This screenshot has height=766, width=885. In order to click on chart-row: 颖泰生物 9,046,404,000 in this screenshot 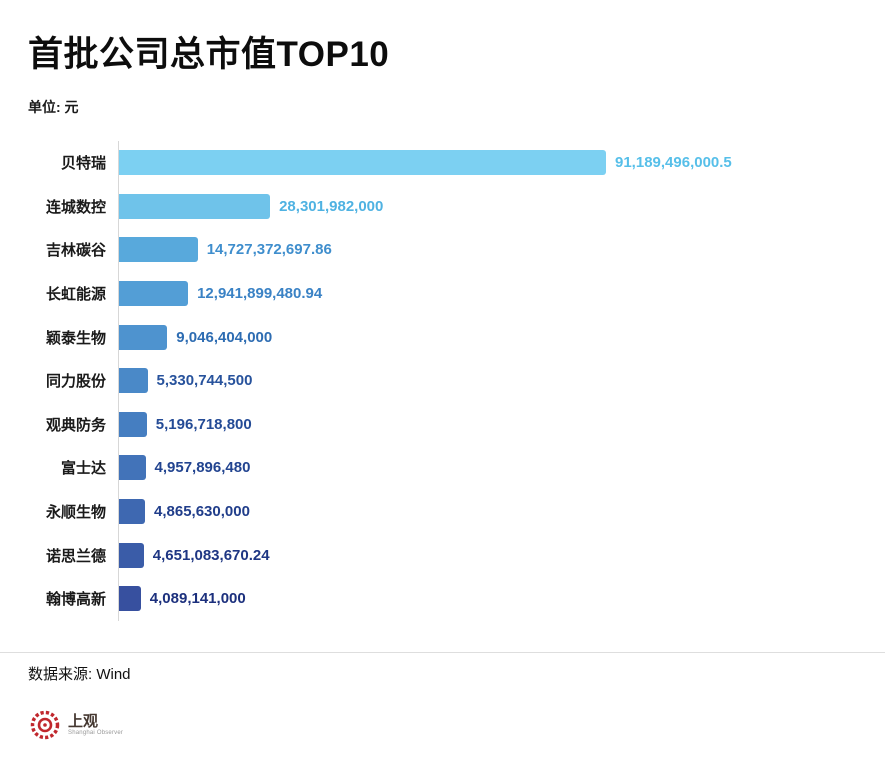, I will do `click(442, 337)`.